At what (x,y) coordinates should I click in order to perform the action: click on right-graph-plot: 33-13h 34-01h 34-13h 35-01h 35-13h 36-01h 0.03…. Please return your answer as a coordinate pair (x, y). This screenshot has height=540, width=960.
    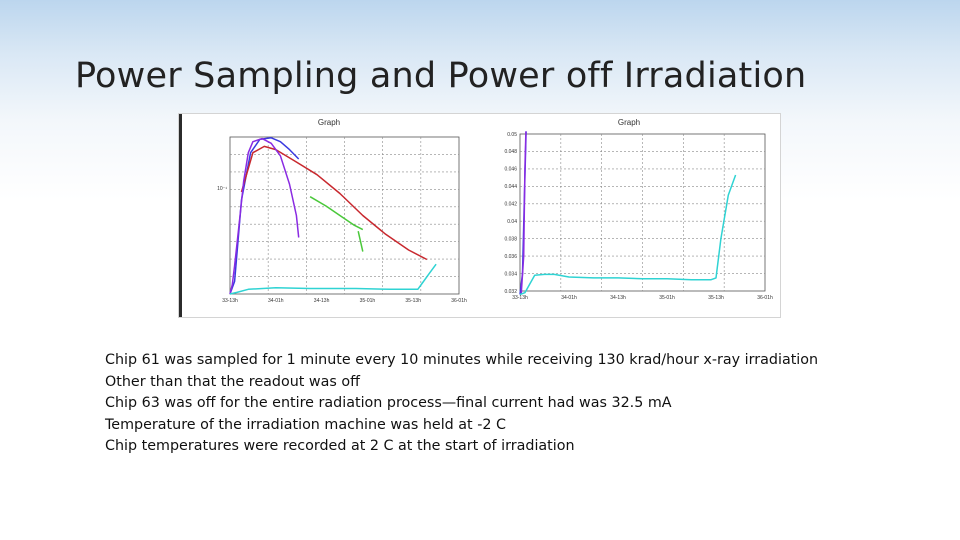
    Looking at the image, I should click on (638, 216).